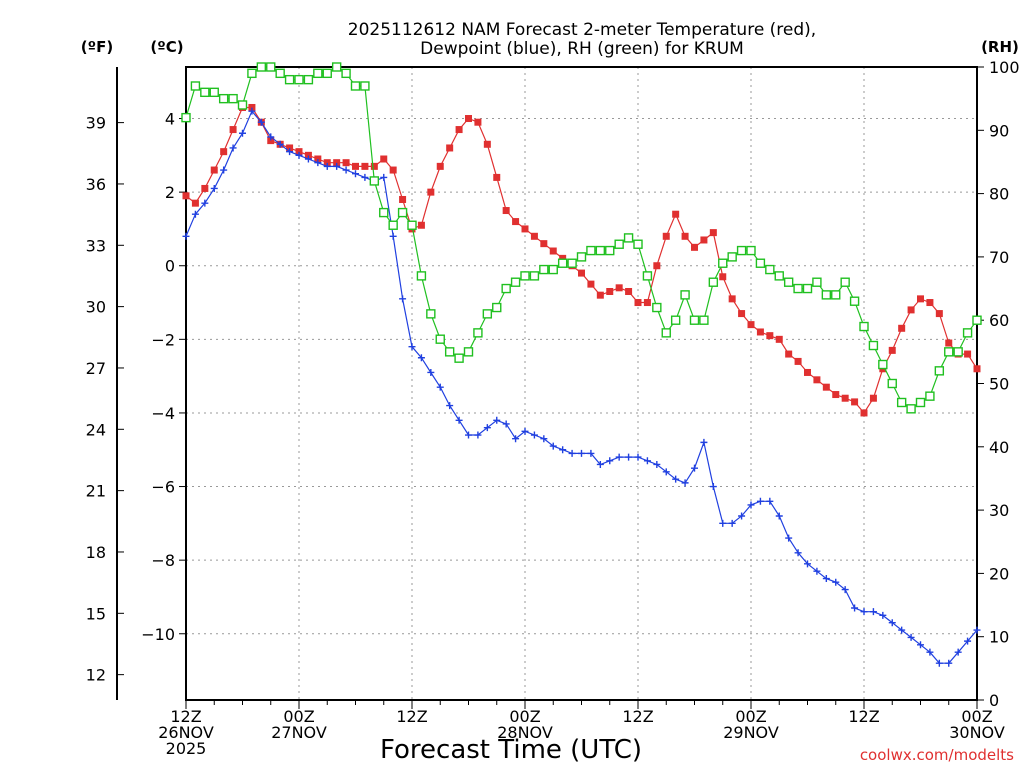 This screenshot has width=1024, height=768. I want to click on celsius-tick-label: −4, so click(163, 413).